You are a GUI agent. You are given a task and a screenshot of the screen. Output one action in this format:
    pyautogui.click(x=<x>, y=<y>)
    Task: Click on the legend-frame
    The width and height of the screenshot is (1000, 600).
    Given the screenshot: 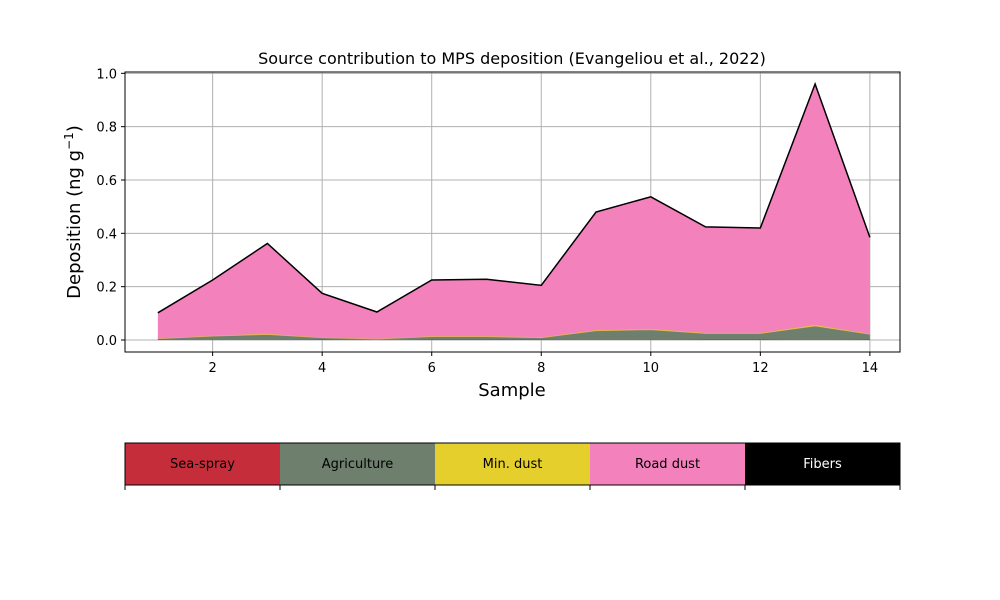 What is the action you would take?
    pyautogui.click(x=512, y=464)
    